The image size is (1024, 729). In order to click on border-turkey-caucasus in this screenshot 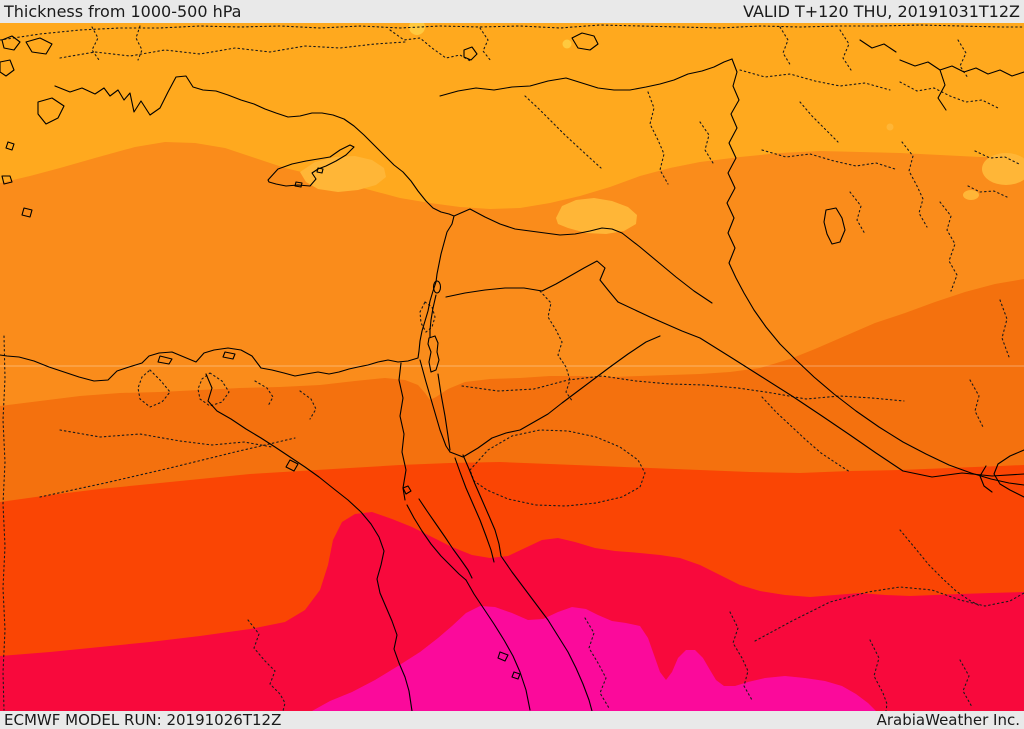, I will do `click(586, 77)`.